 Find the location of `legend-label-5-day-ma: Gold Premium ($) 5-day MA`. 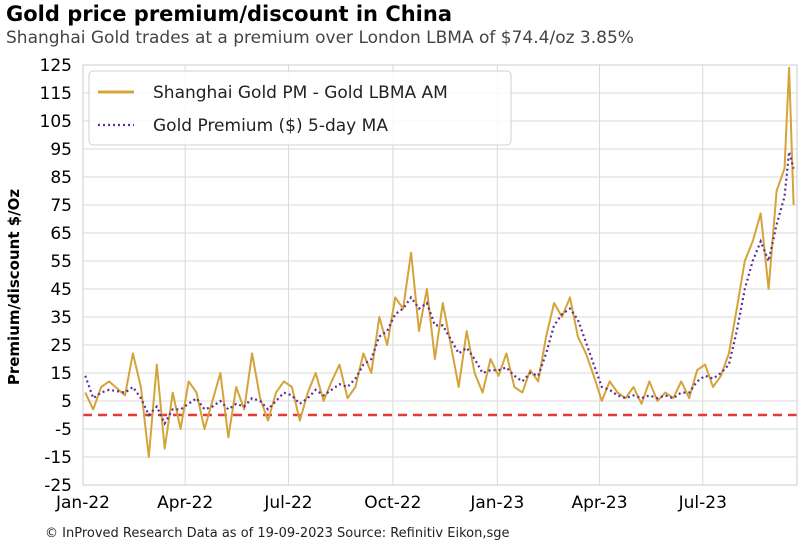

legend-label-5-day-ma: Gold Premium ($) 5-day MA is located at coordinates (270, 126).